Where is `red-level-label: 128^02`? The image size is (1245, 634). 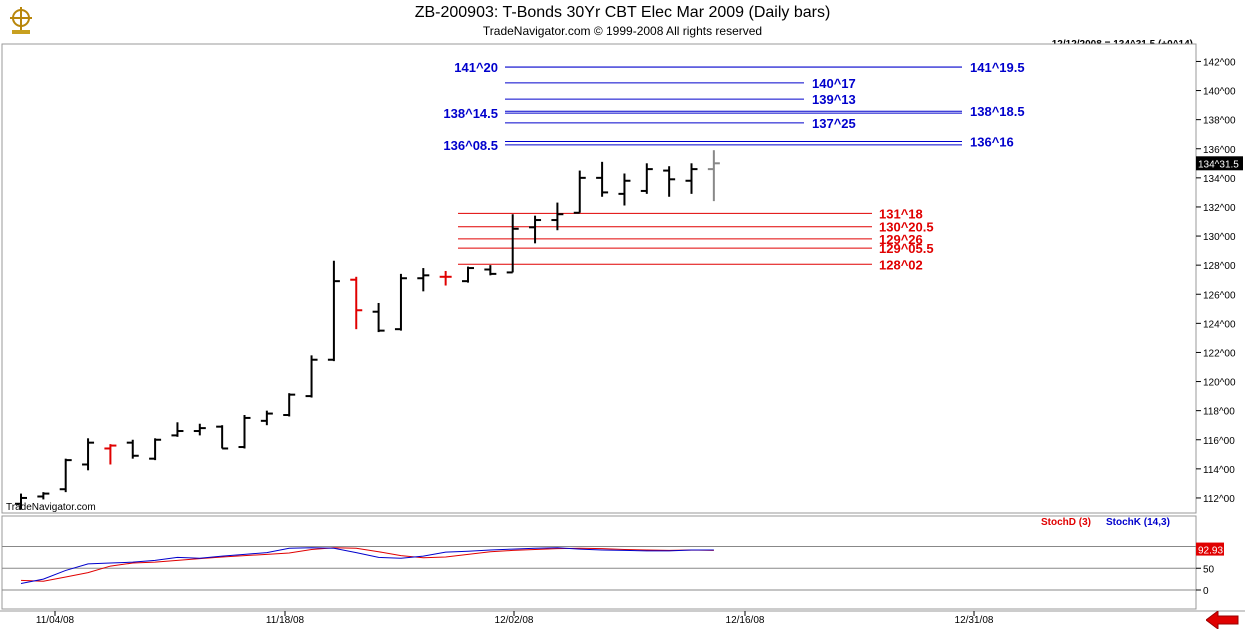
red-level-label: 128^02 is located at coordinates (901, 264).